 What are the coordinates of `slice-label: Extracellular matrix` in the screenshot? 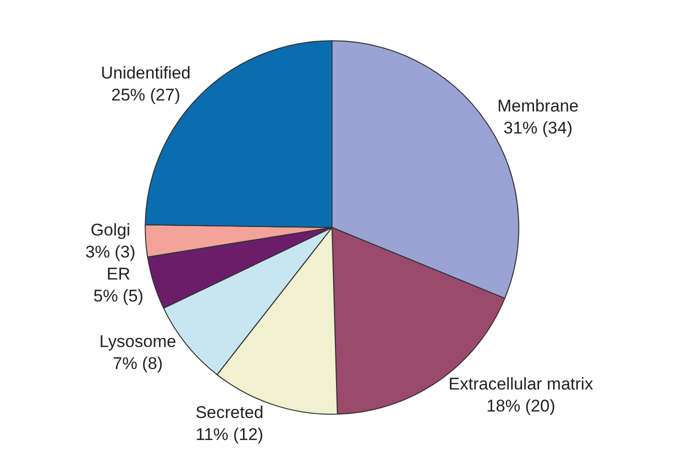 It's located at (521, 384).